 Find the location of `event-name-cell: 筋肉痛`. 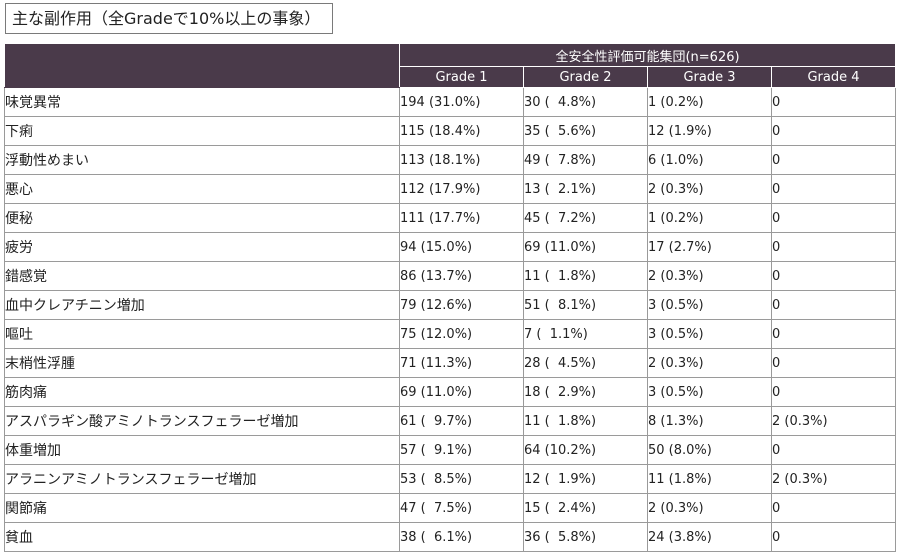

event-name-cell: 筋肉痛 is located at coordinates (202, 392).